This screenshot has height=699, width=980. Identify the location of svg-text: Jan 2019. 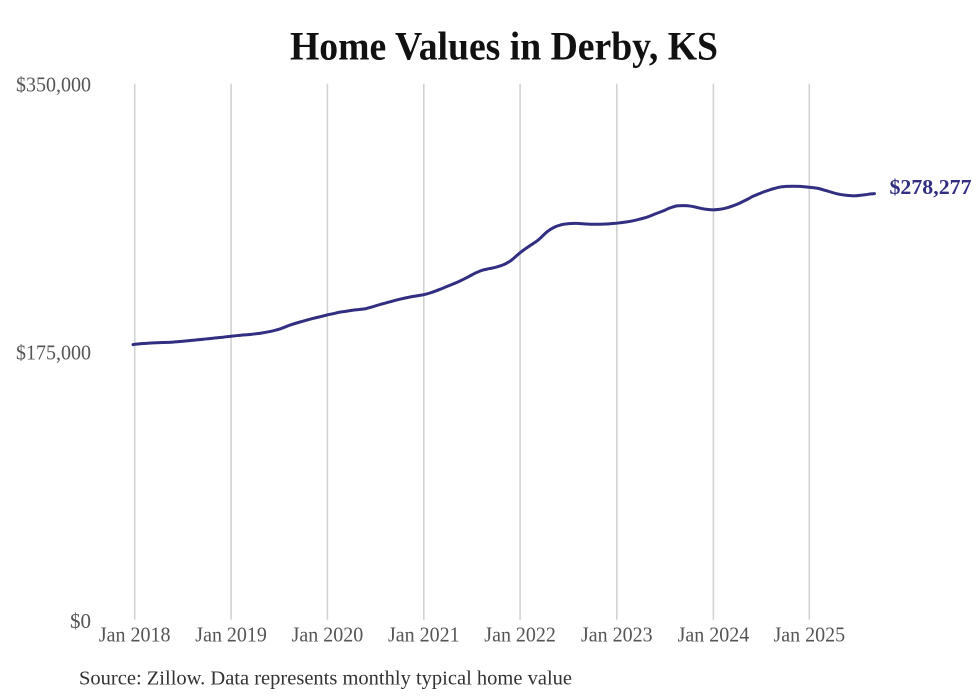
(231, 635).